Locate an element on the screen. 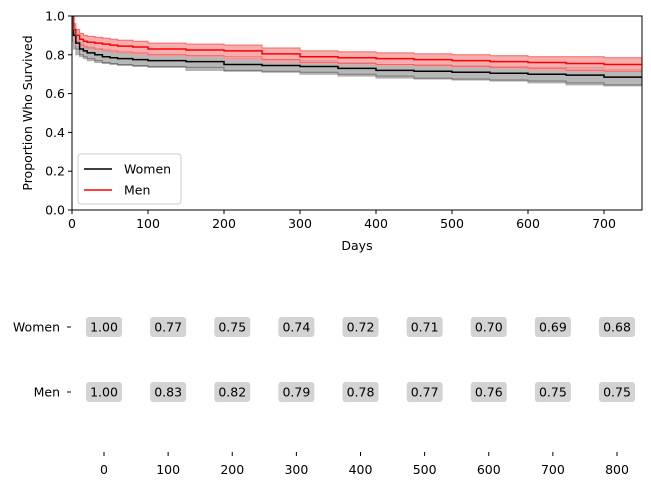  legend-box is located at coordinates (129, 179).